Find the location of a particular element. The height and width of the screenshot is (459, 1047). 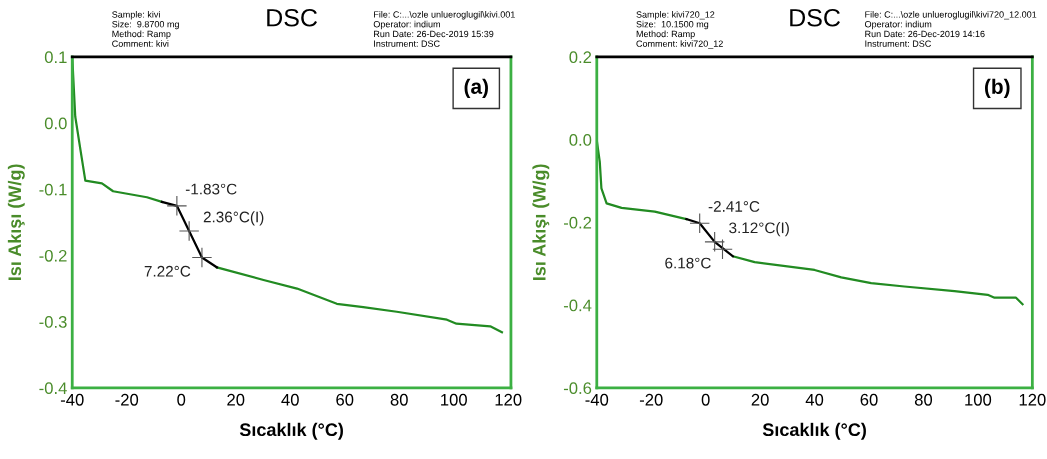

annotation: (b) is located at coordinates (997, 88).